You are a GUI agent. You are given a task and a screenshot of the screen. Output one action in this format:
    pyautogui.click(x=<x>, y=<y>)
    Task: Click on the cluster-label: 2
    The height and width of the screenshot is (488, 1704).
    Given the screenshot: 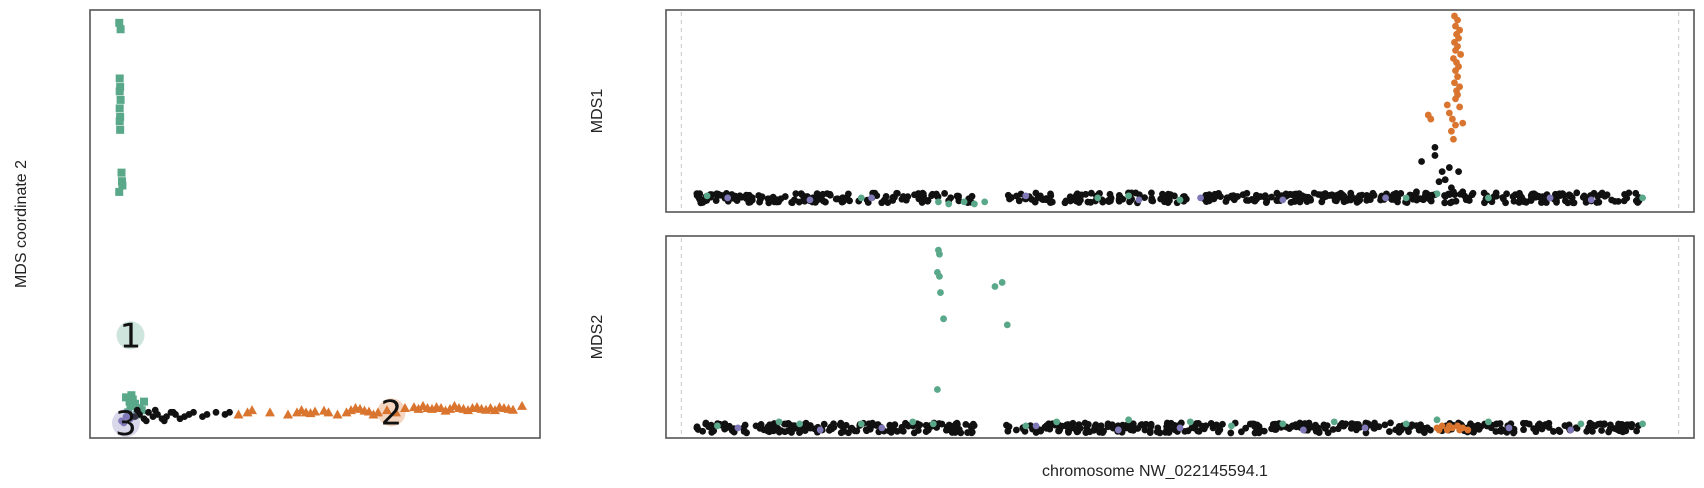 What is the action you would take?
    pyautogui.click(x=392, y=413)
    